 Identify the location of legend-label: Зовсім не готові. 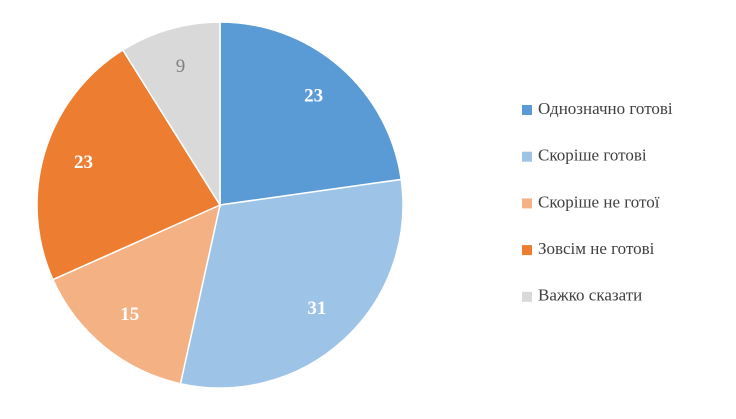
(596, 248).